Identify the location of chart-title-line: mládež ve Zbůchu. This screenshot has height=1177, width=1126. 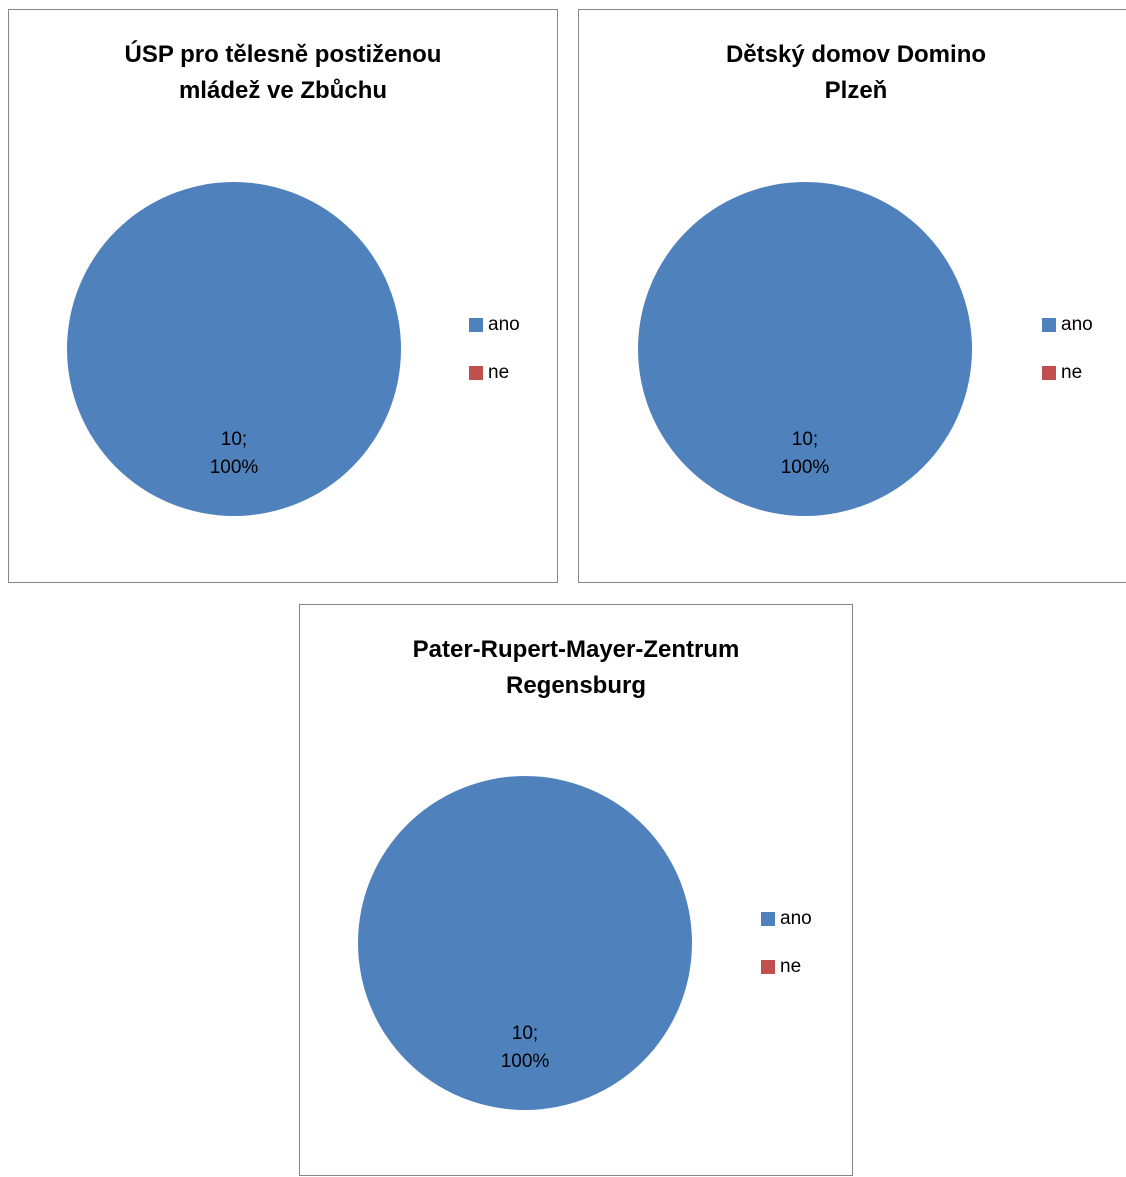
(283, 90).